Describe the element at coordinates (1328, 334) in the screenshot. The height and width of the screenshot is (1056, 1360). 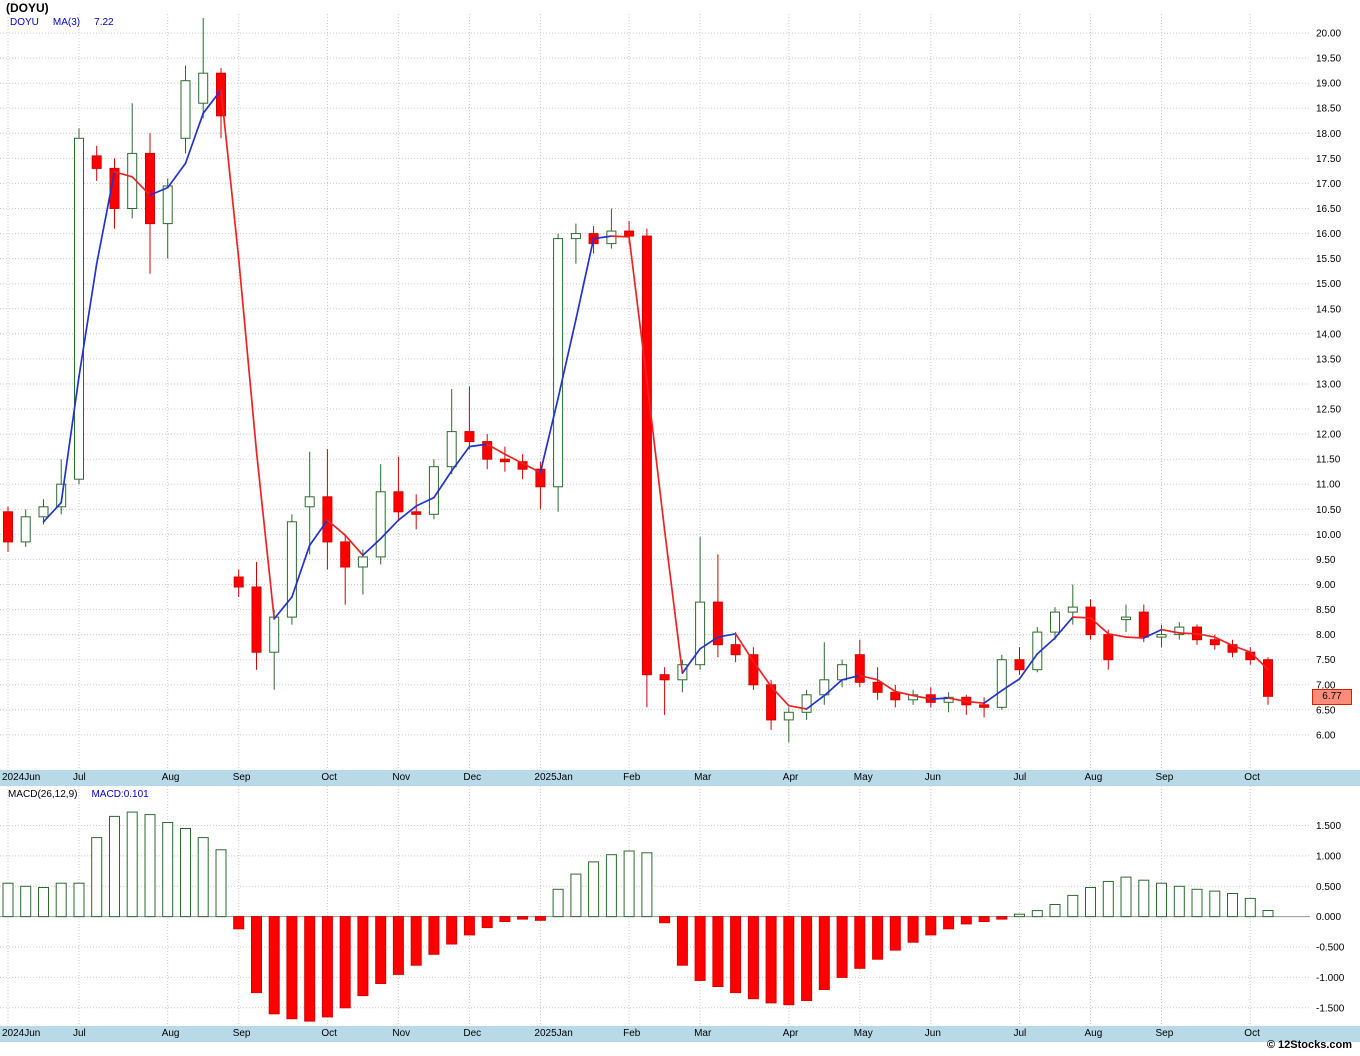
I see `price-axis-tick-label: 14.00` at that location.